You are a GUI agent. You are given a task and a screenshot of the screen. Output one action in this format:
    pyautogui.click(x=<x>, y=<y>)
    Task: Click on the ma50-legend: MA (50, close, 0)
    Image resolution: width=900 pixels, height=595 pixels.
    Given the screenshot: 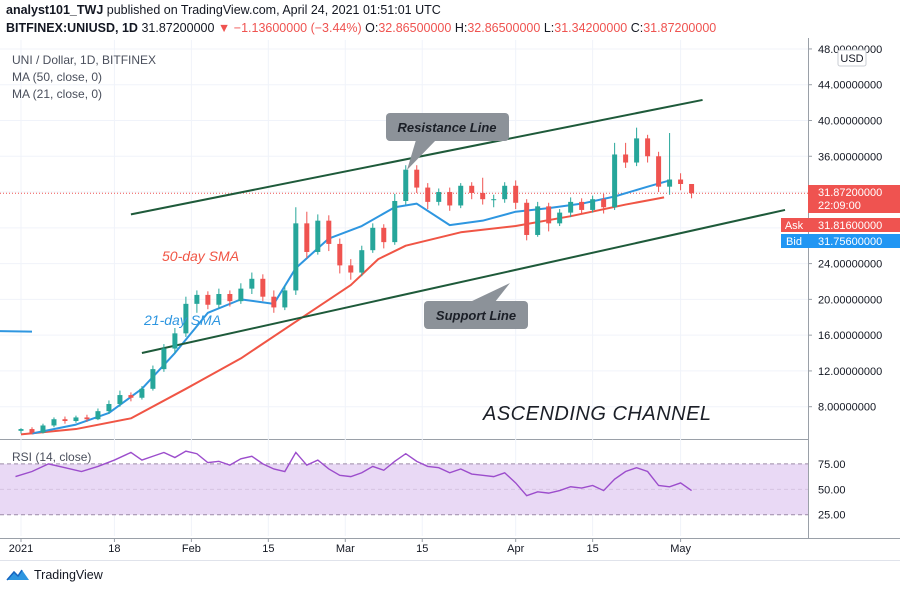 What is the action you would take?
    pyautogui.click(x=57, y=77)
    